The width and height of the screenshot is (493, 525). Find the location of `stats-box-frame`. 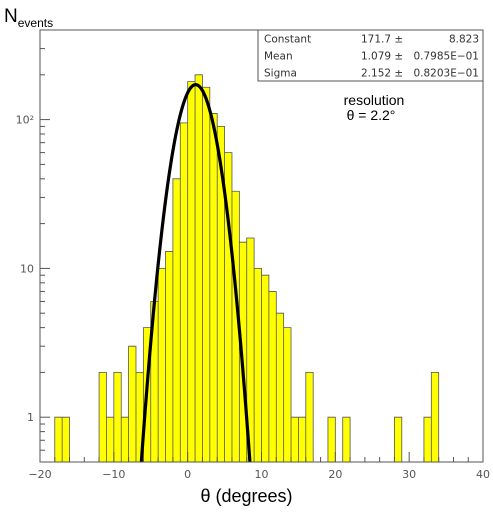

stats-box-frame is located at coordinates (370, 55).